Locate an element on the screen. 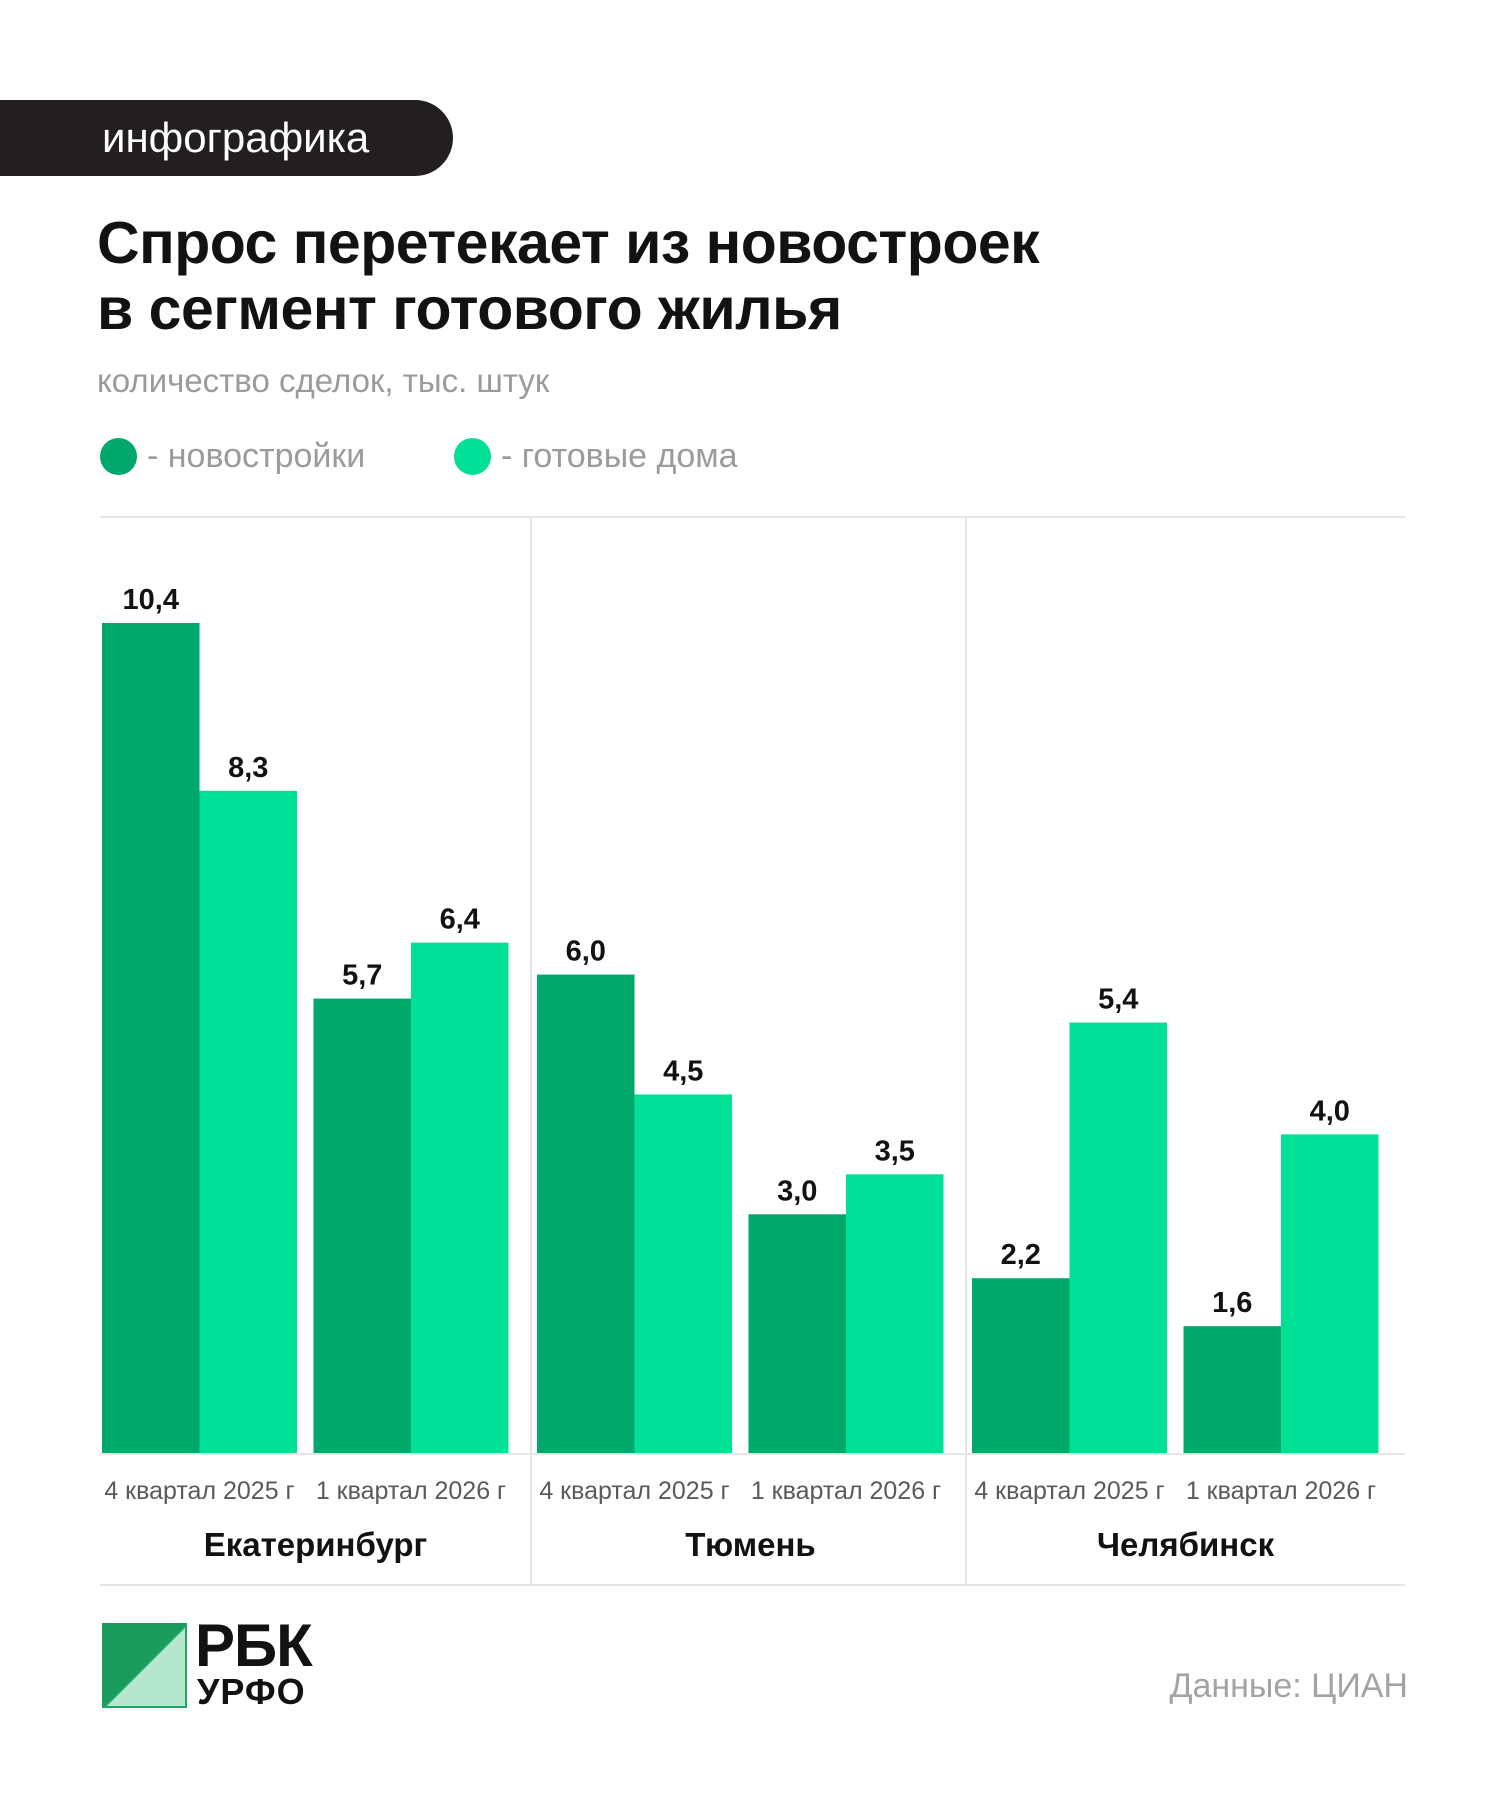  bar-value-label: 6,4 is located at coordinates (460, 920).